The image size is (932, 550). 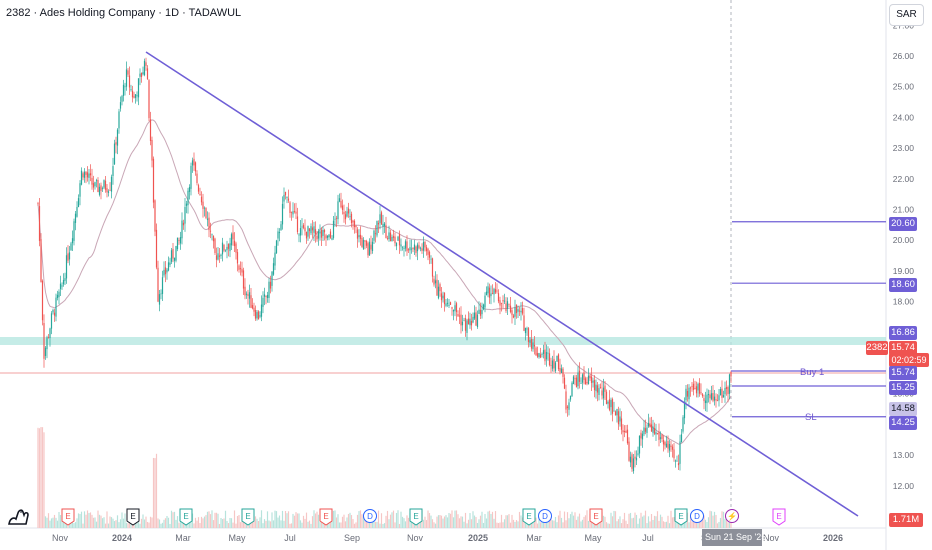 I want to click on tradingview-logo-icon, so click(x=19, y=516).